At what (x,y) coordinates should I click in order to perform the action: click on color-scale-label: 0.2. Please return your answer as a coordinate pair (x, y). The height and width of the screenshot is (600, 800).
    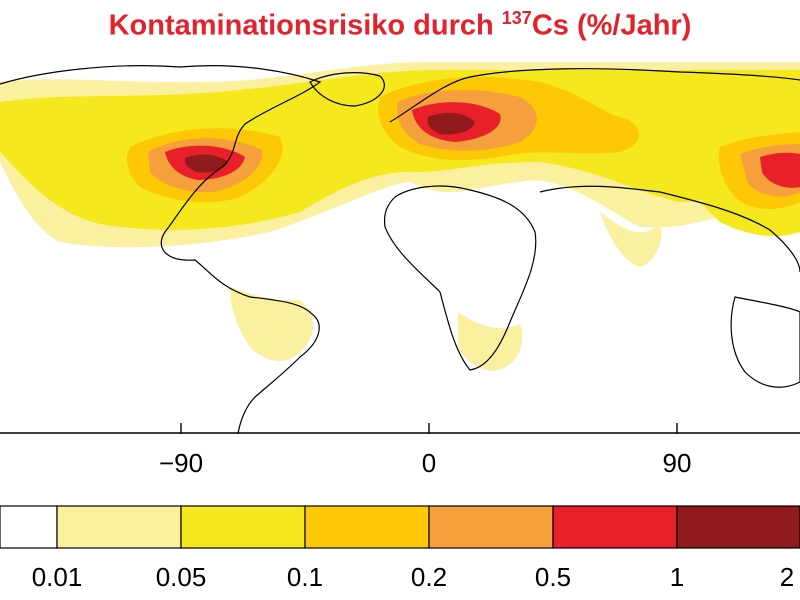
    Looking at the image, I should click on (429, 577).